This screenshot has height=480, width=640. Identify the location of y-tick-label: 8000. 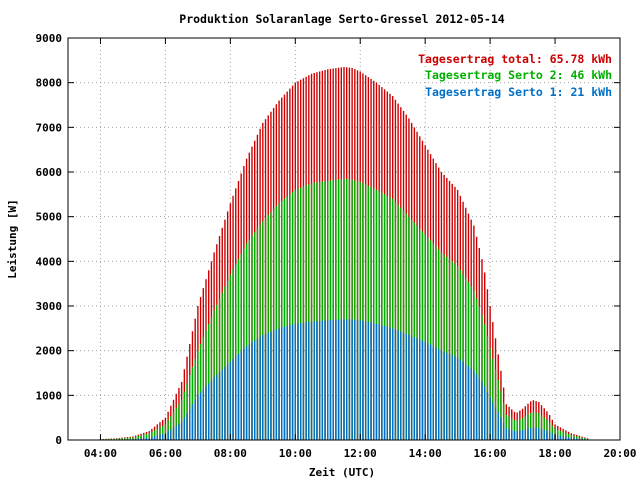
(49, 83).